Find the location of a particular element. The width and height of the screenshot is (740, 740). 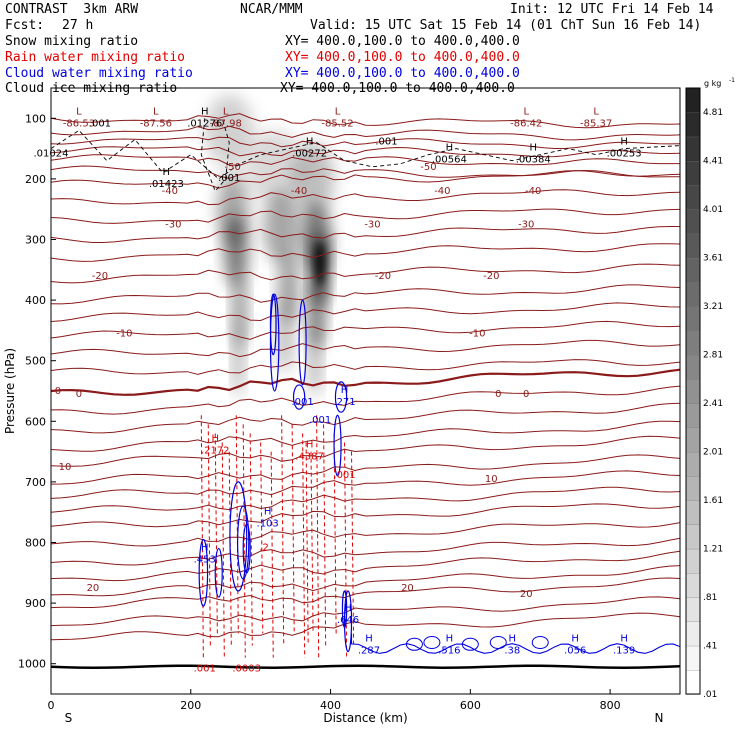

y-tick-label-2: 300 is located at coordinates (35, 240).